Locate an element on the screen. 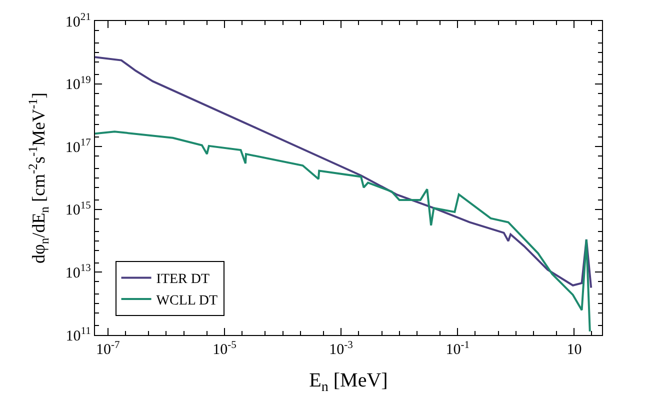 Image resolution: width=647 pixels, height=399 pixels. legend-label: ITER DT is located at coordinates (183, 280).